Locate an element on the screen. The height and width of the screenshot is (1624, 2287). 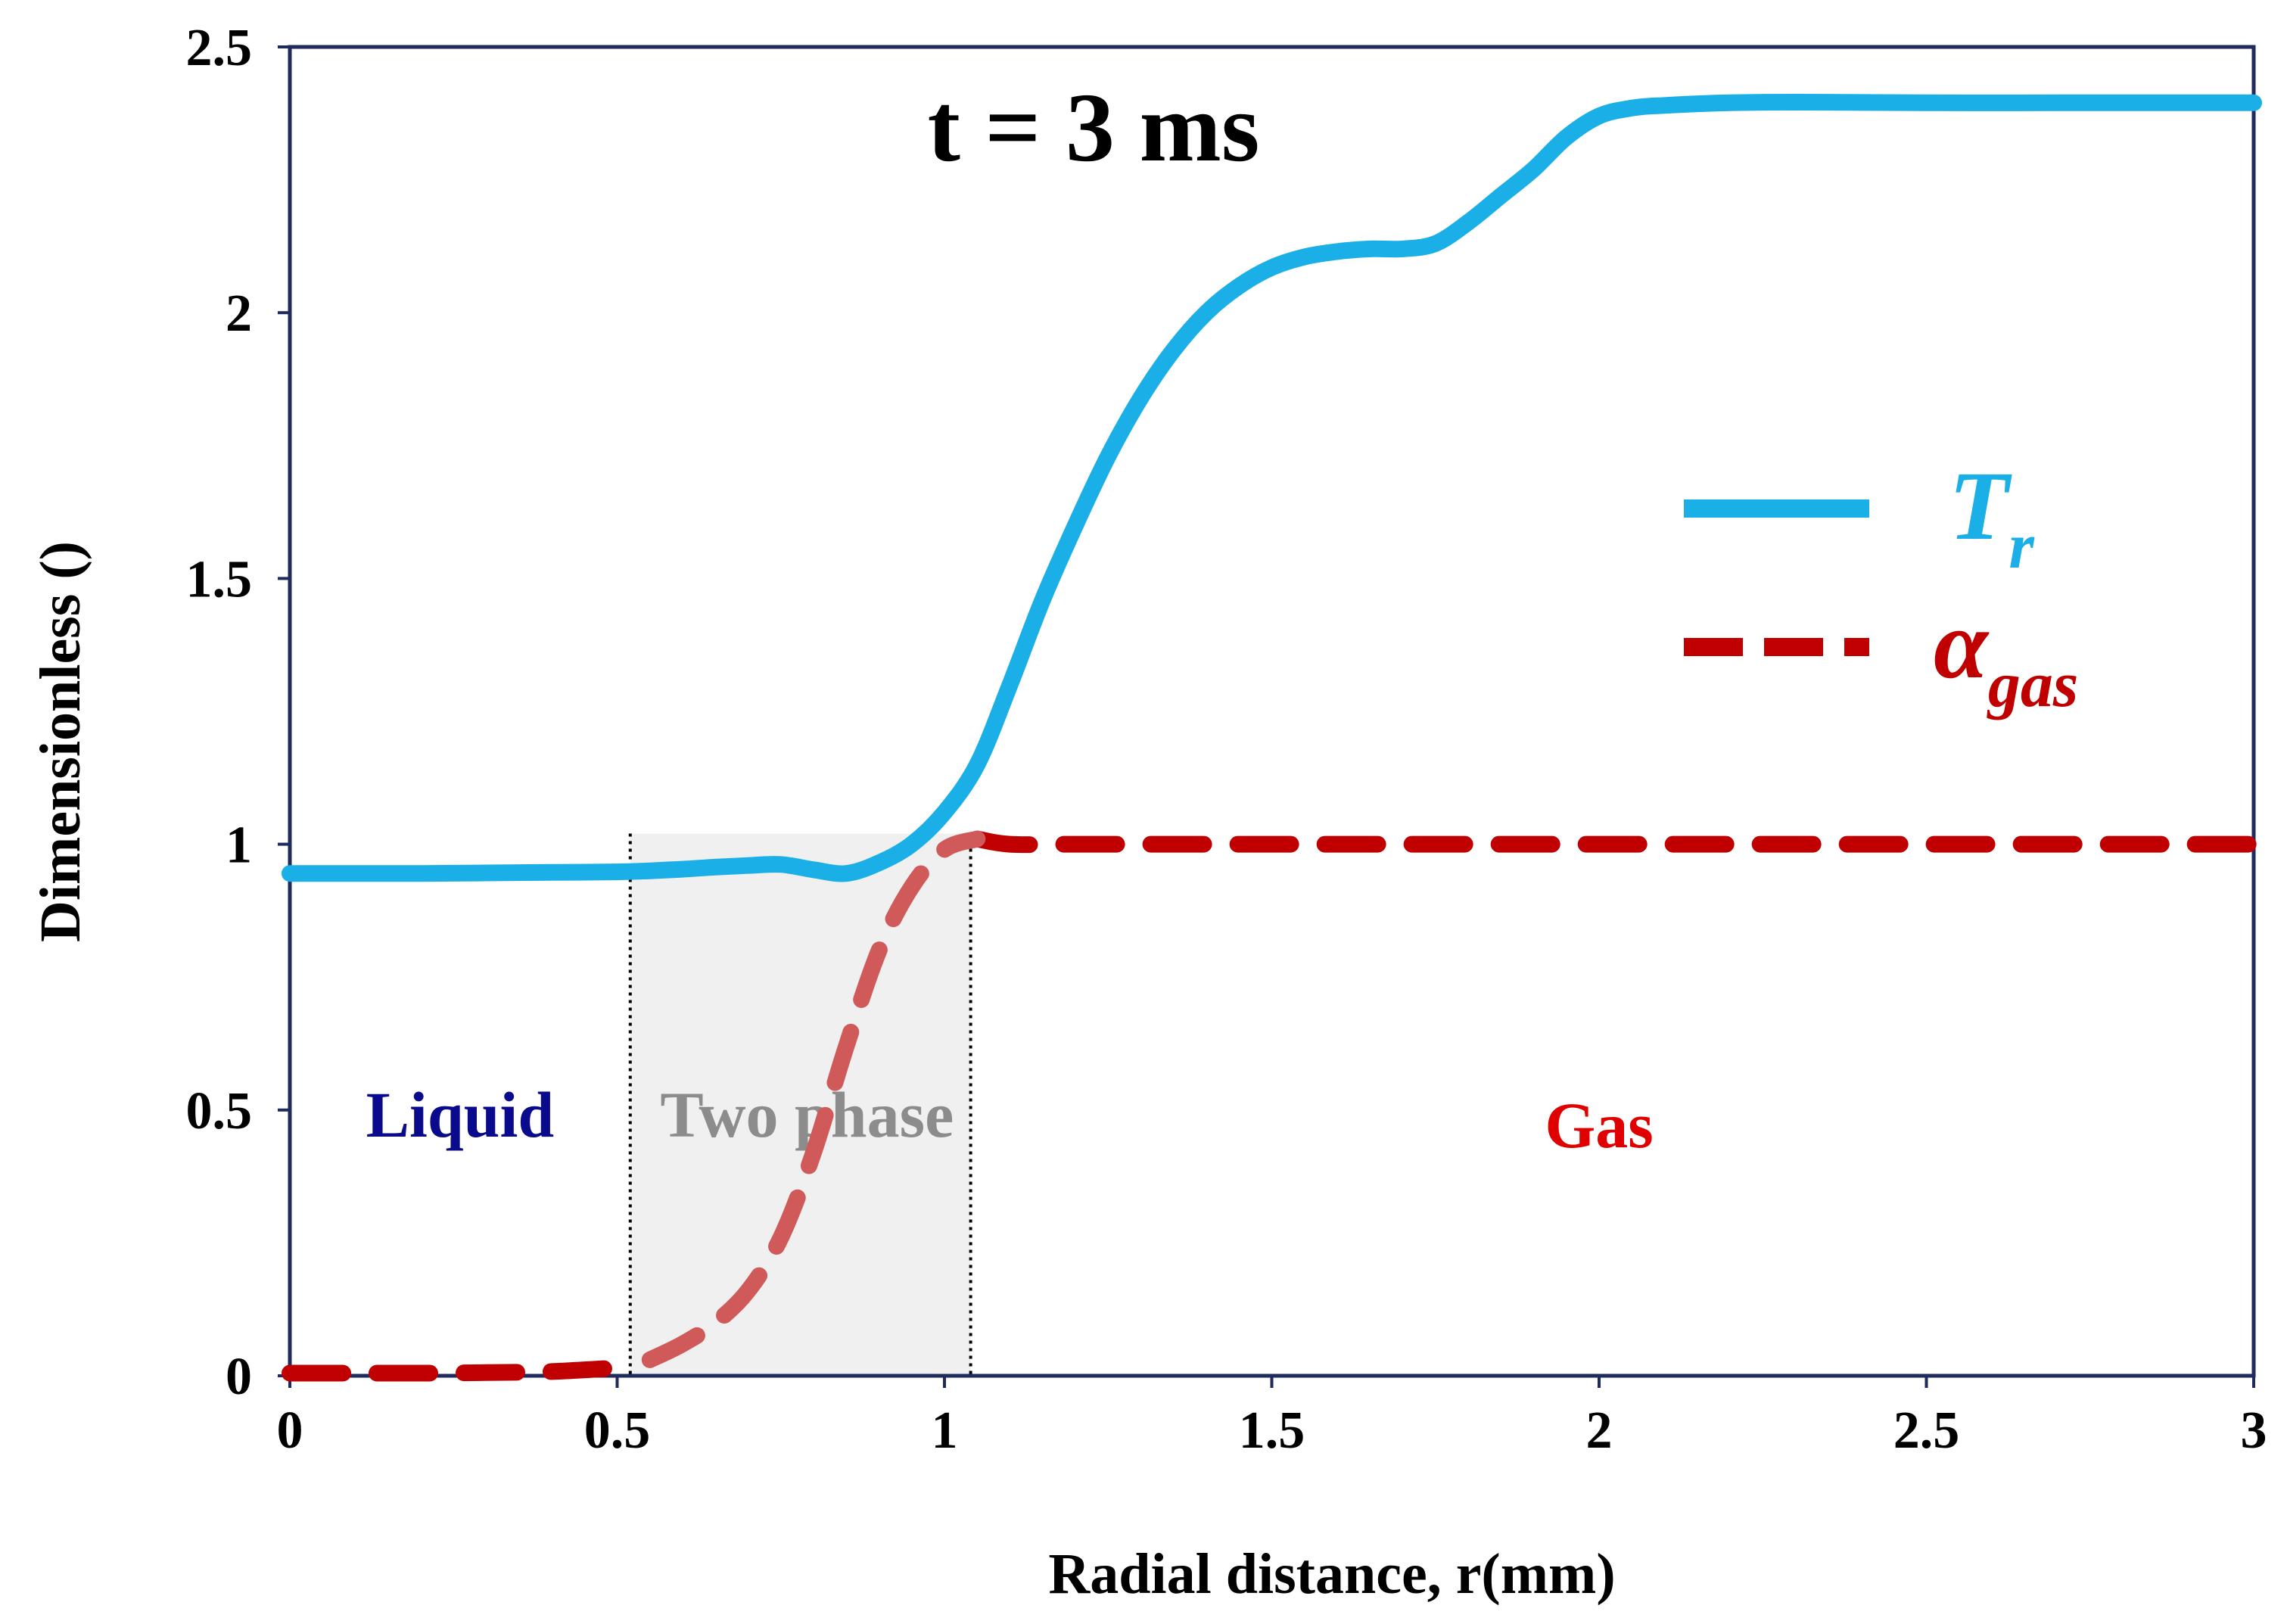
chart-title: t = 3 ms is located at coordinates (1094, 128).